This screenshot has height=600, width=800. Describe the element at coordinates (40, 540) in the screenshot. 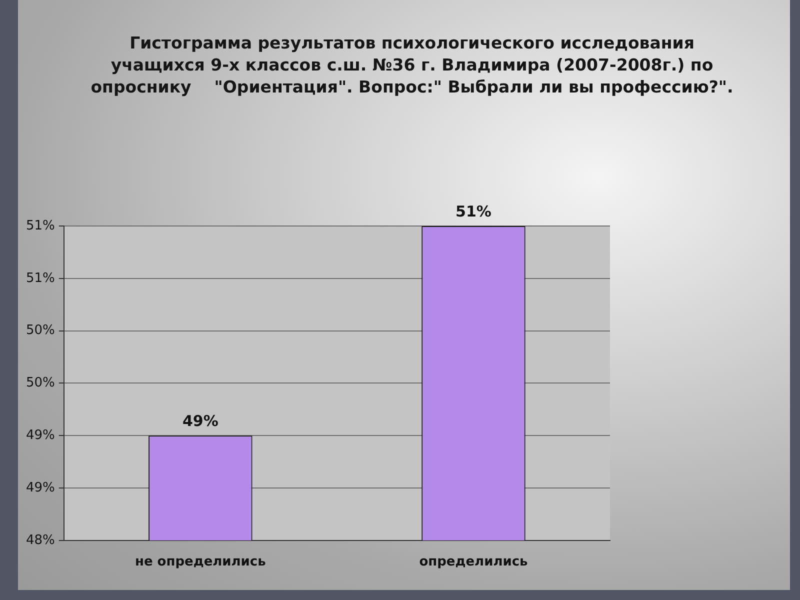

I see `y-tick-label: 48%` at that location.